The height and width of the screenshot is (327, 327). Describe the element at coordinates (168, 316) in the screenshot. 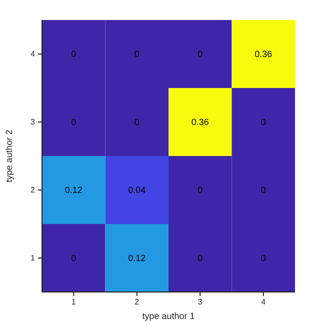

I see `x-axis-title: type author 1` at that location.